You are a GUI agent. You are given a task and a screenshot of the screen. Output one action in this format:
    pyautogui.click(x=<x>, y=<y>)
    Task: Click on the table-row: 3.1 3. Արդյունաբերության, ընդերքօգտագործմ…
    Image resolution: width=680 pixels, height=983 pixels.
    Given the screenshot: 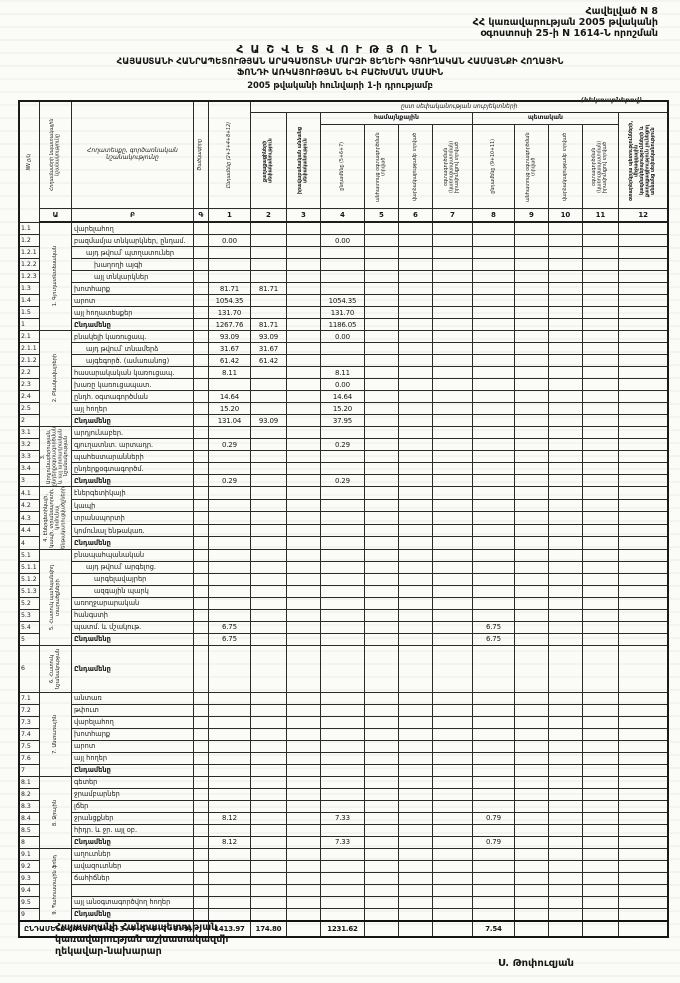 What is the action you would take?
    pyautogui.click(x=343, y=457)
    